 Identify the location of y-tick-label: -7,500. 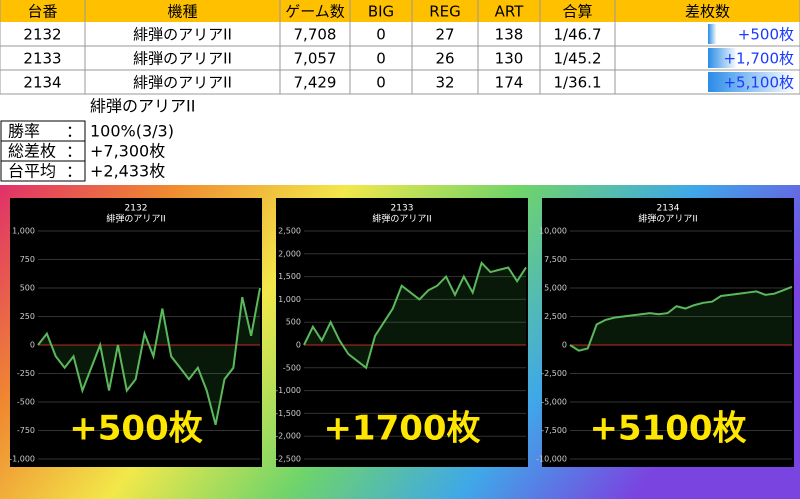
(554, 430).